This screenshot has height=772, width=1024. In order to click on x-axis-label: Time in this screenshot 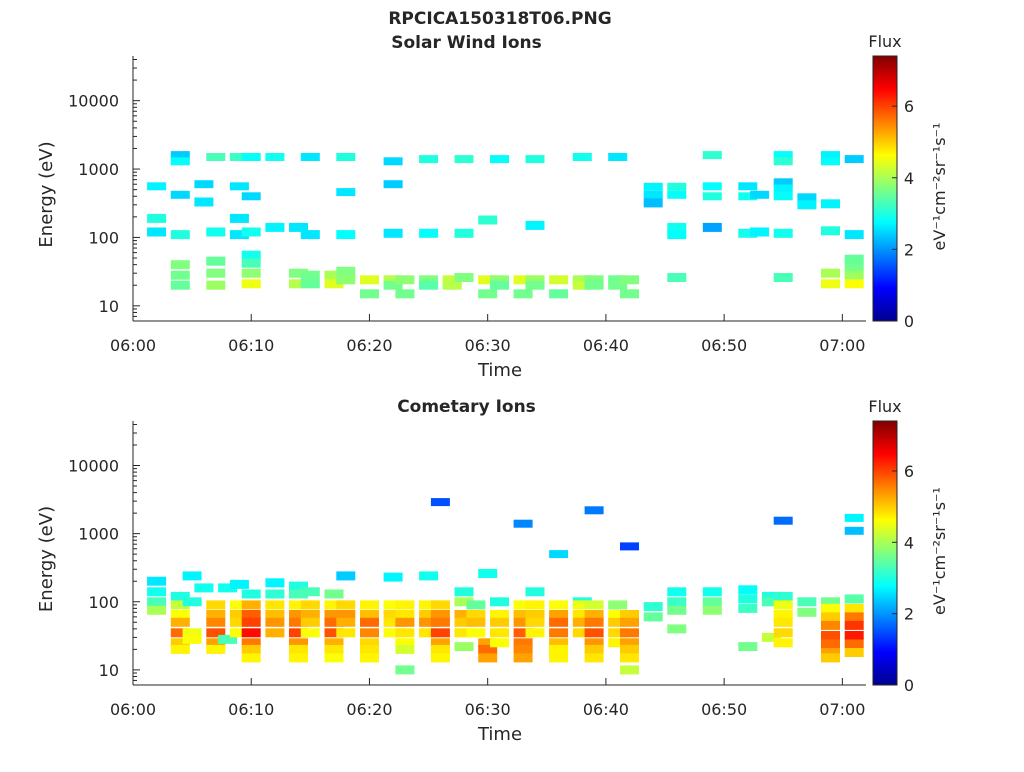, I will do `click(499, 734)`.